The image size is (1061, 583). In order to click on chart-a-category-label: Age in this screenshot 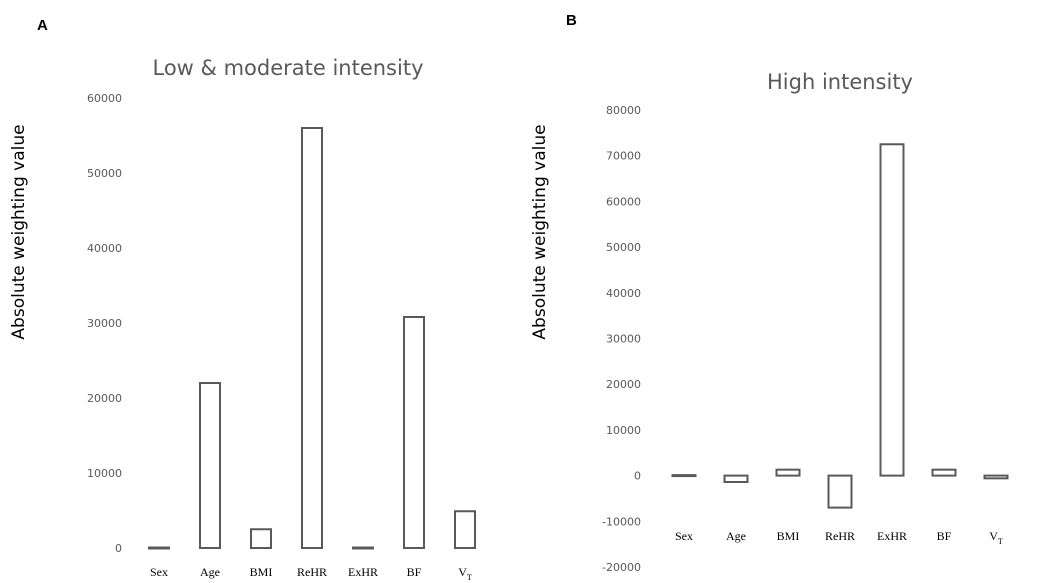, I will do `click(210, 572)`.